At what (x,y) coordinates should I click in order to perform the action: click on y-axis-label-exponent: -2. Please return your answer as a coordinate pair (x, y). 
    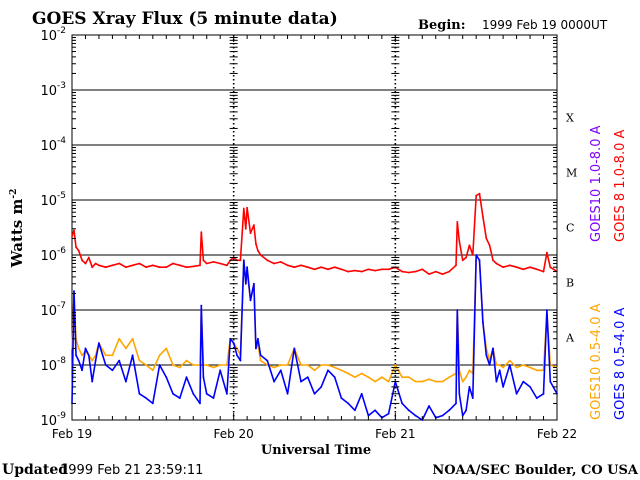
    Looking at the image, I should click on (14, 194).